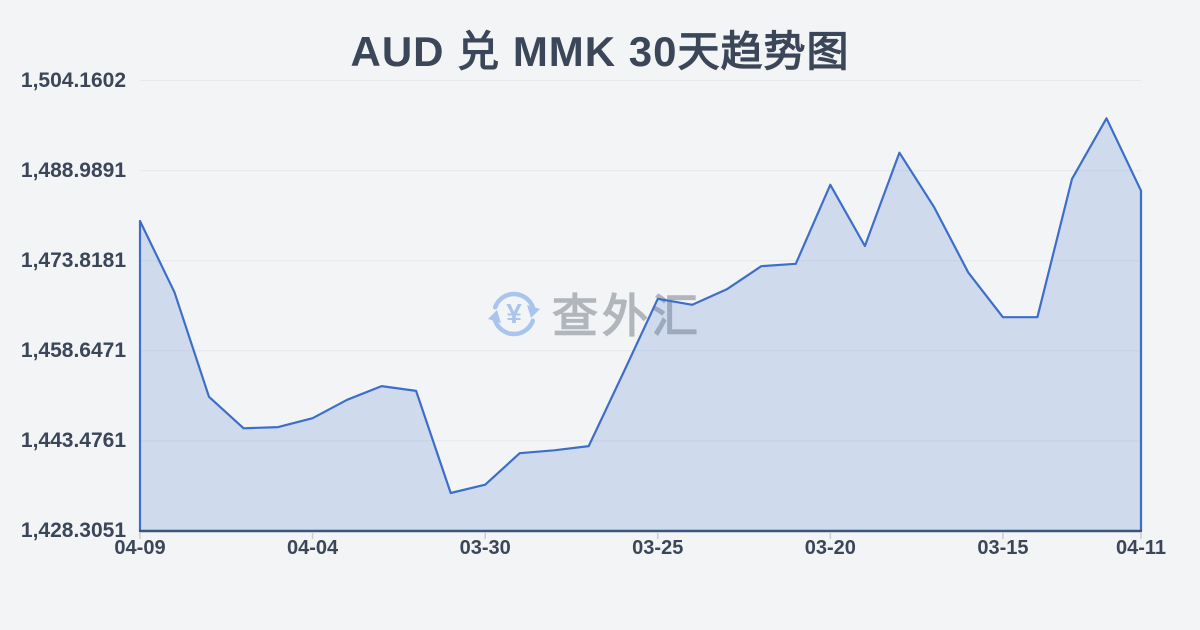 The height and width of the screenshot is (630, 1200). Describe the element at coordinates (600, 51) in the screenshot. I see `page-title: AUD 兑 MMK 30天趋势图` at that location.